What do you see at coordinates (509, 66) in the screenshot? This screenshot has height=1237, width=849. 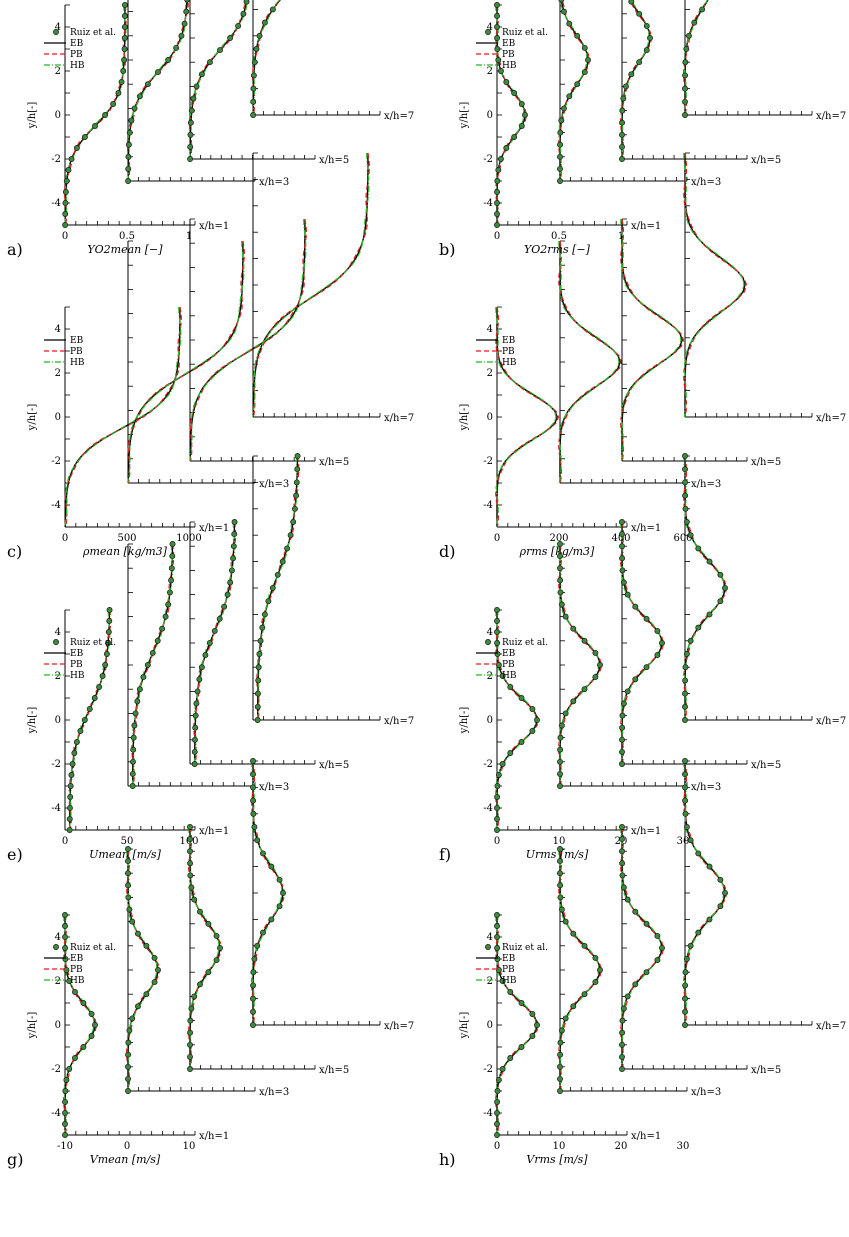 I see `legend-label: HB` at bounding box center [509, 66].